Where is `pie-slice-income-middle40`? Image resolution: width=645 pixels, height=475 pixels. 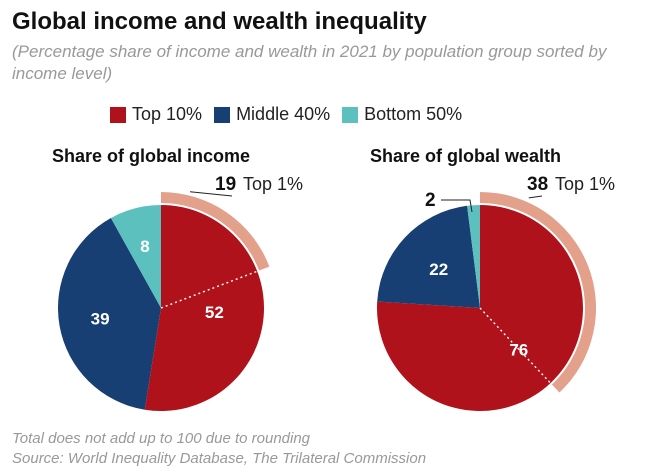 pie-slice-income-middle40 is located at coordinates (109, 313).